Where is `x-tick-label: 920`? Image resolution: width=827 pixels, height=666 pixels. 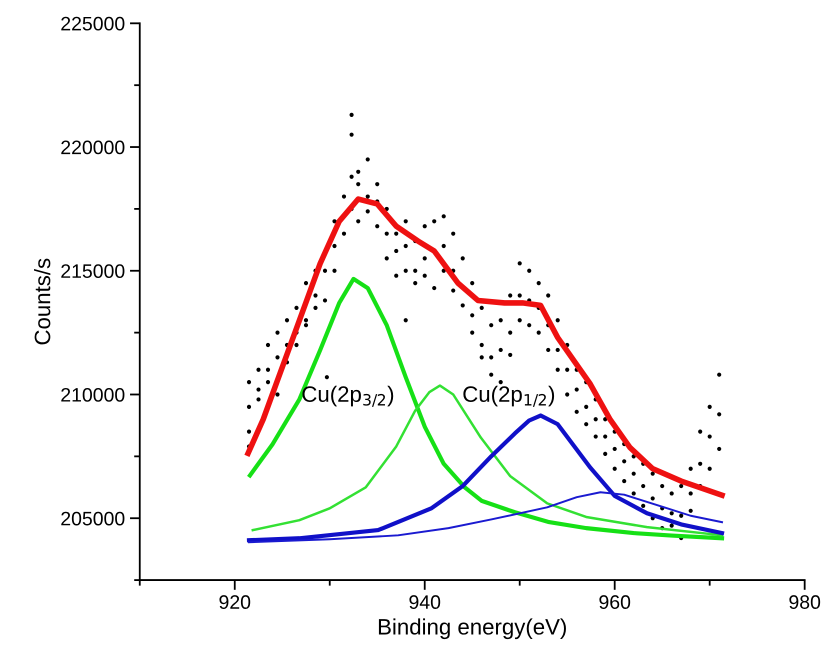 x-tick-label: 920 is located at coordinates (234, 602).